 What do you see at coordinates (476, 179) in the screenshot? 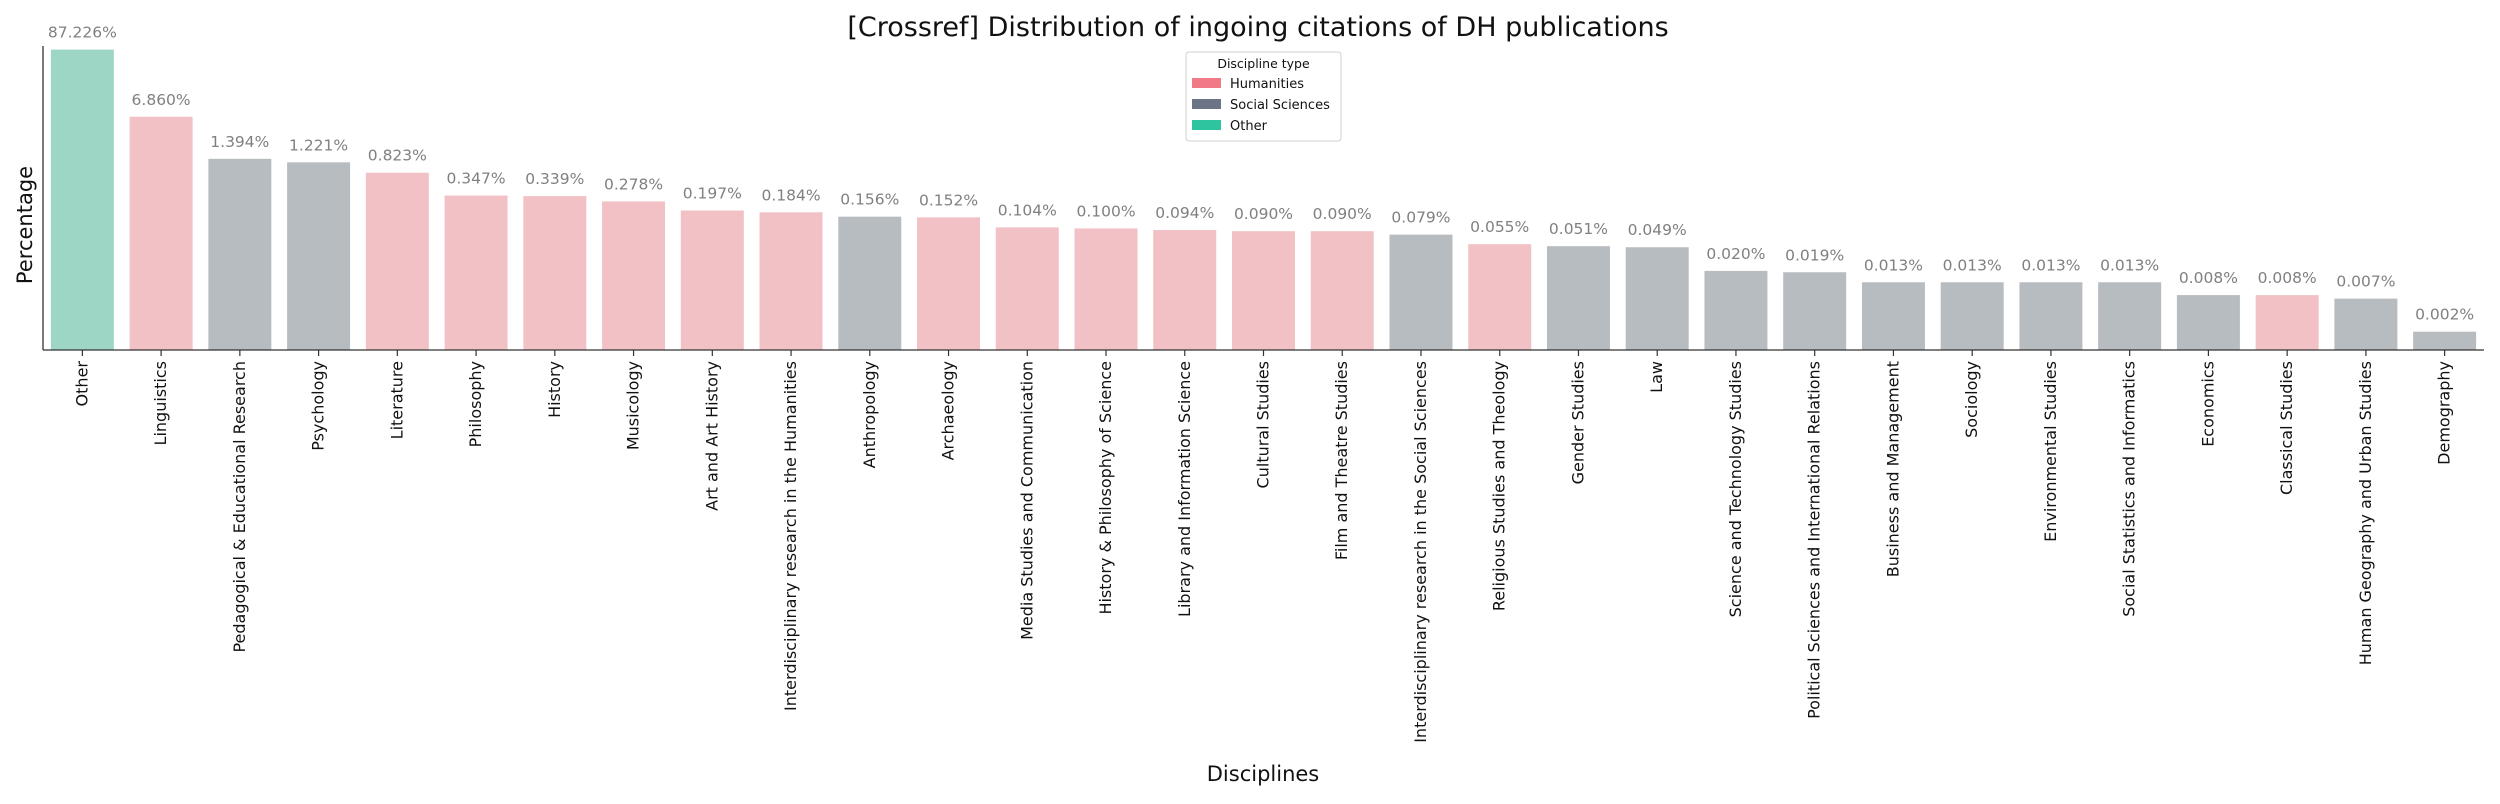
I see `data-label: 0.347%` at bounding box center [476, 179].